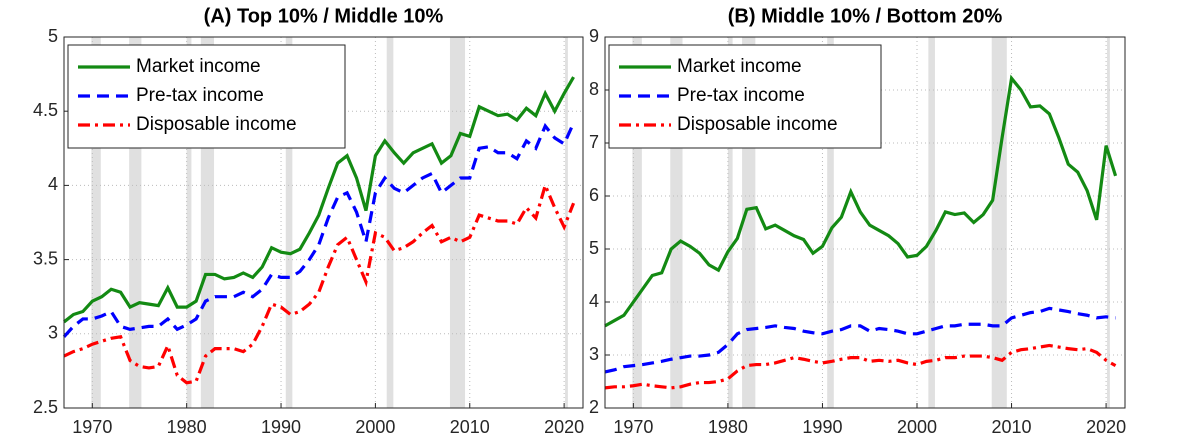 Image resolution: width=1202 pixels, height=442 pixels. I want to click on chart-title: (A) Top 10% / Middle 10%, so click(324, 16).